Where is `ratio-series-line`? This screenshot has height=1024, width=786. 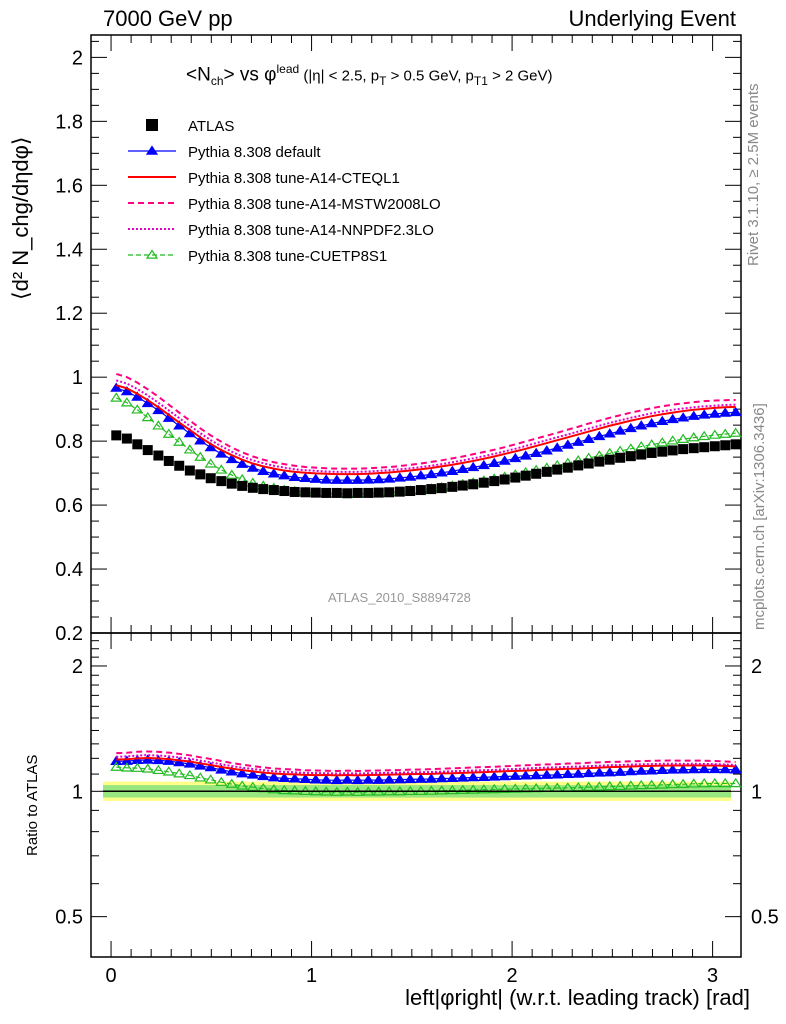
ratio-series-line is located at coordinates (426, 764).